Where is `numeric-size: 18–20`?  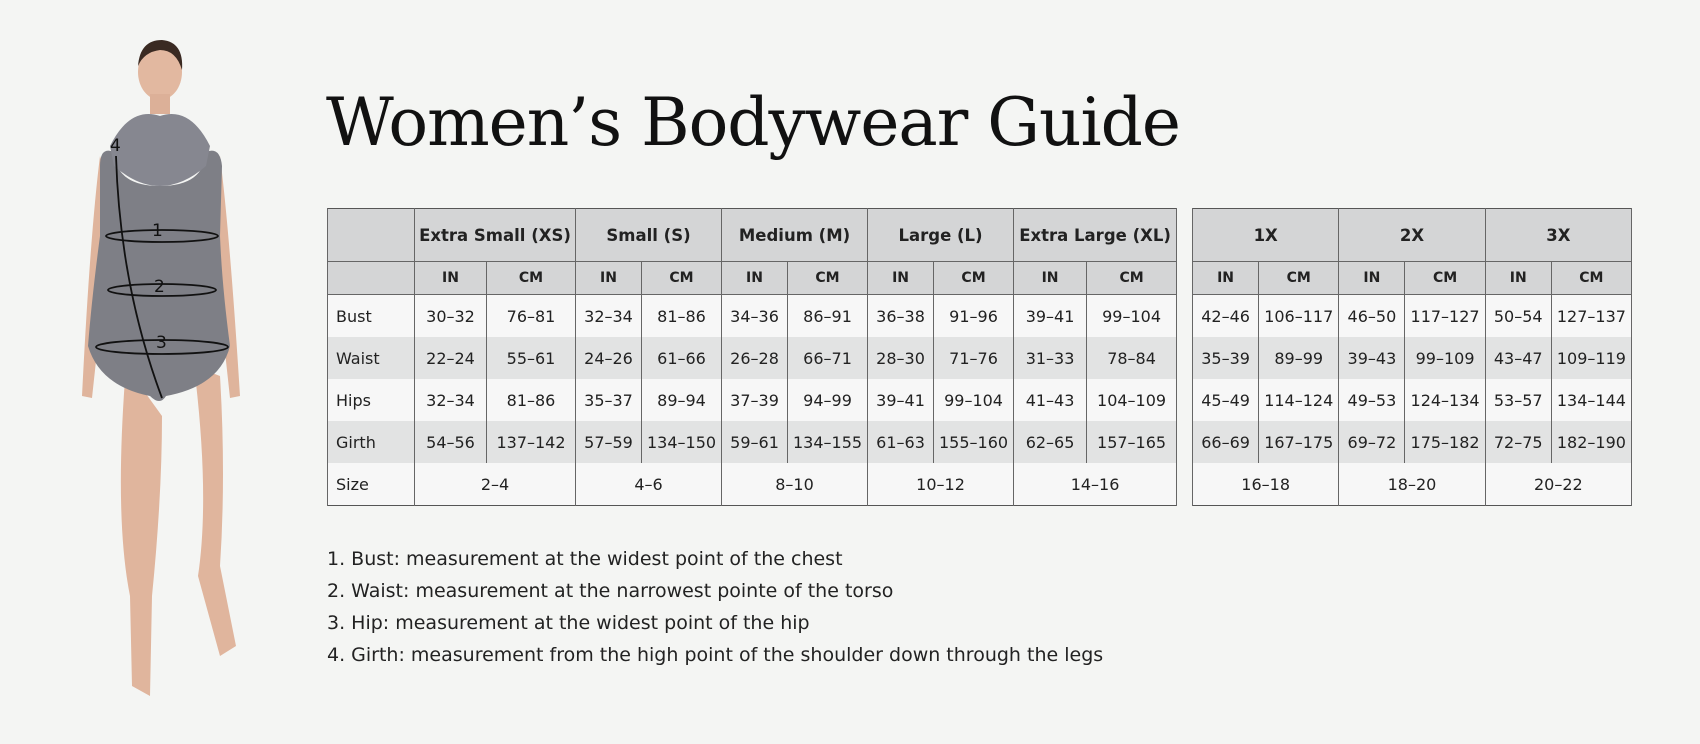
numeric-size: 18–20 is located at coordinates (1412, 484).